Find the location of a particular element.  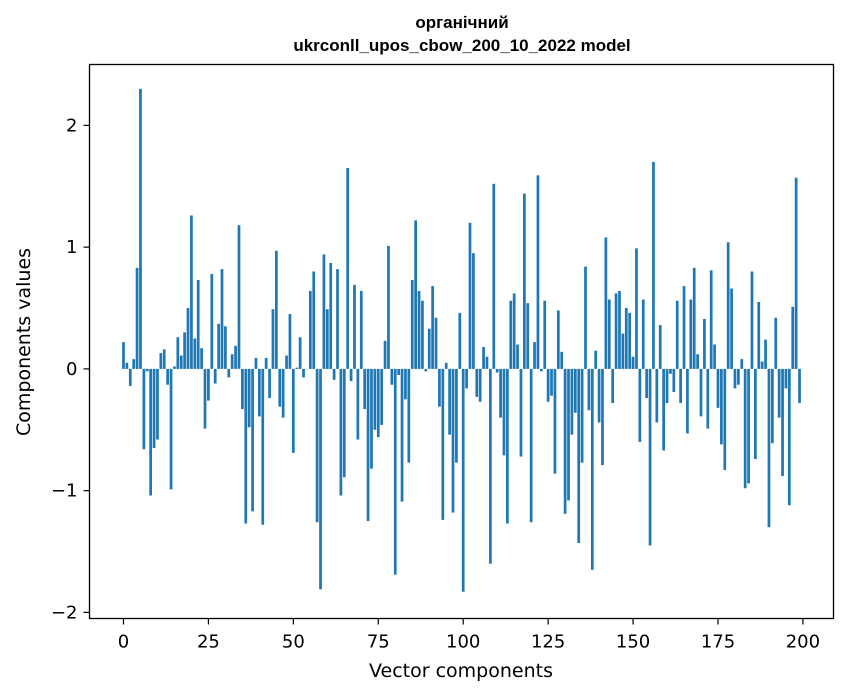

y-tick-label: −2 is located at coordinates (64, 612).